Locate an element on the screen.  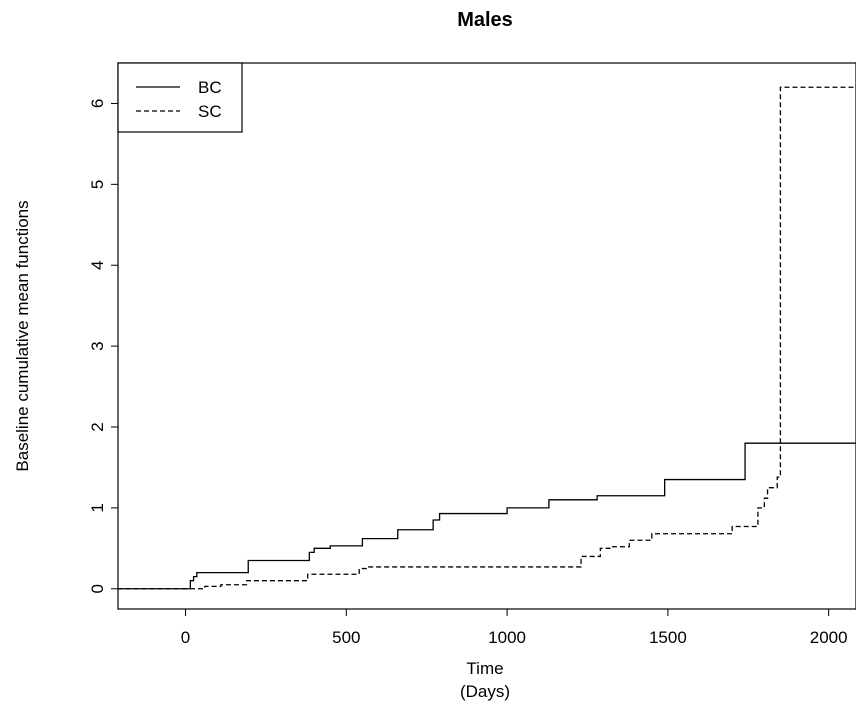
legend-label-bc: BC is located at coordinates (210, 87).